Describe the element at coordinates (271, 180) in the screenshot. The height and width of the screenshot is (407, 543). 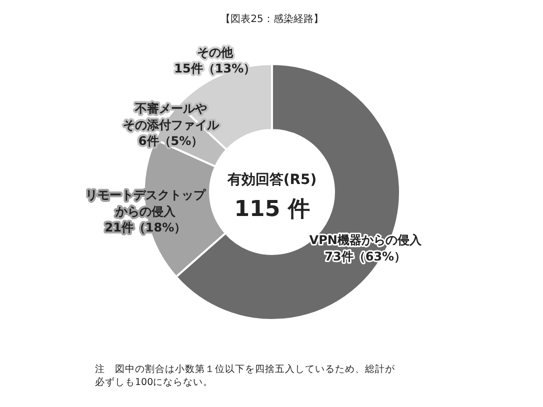
I see `text: 有効回答(R5)` at that location.